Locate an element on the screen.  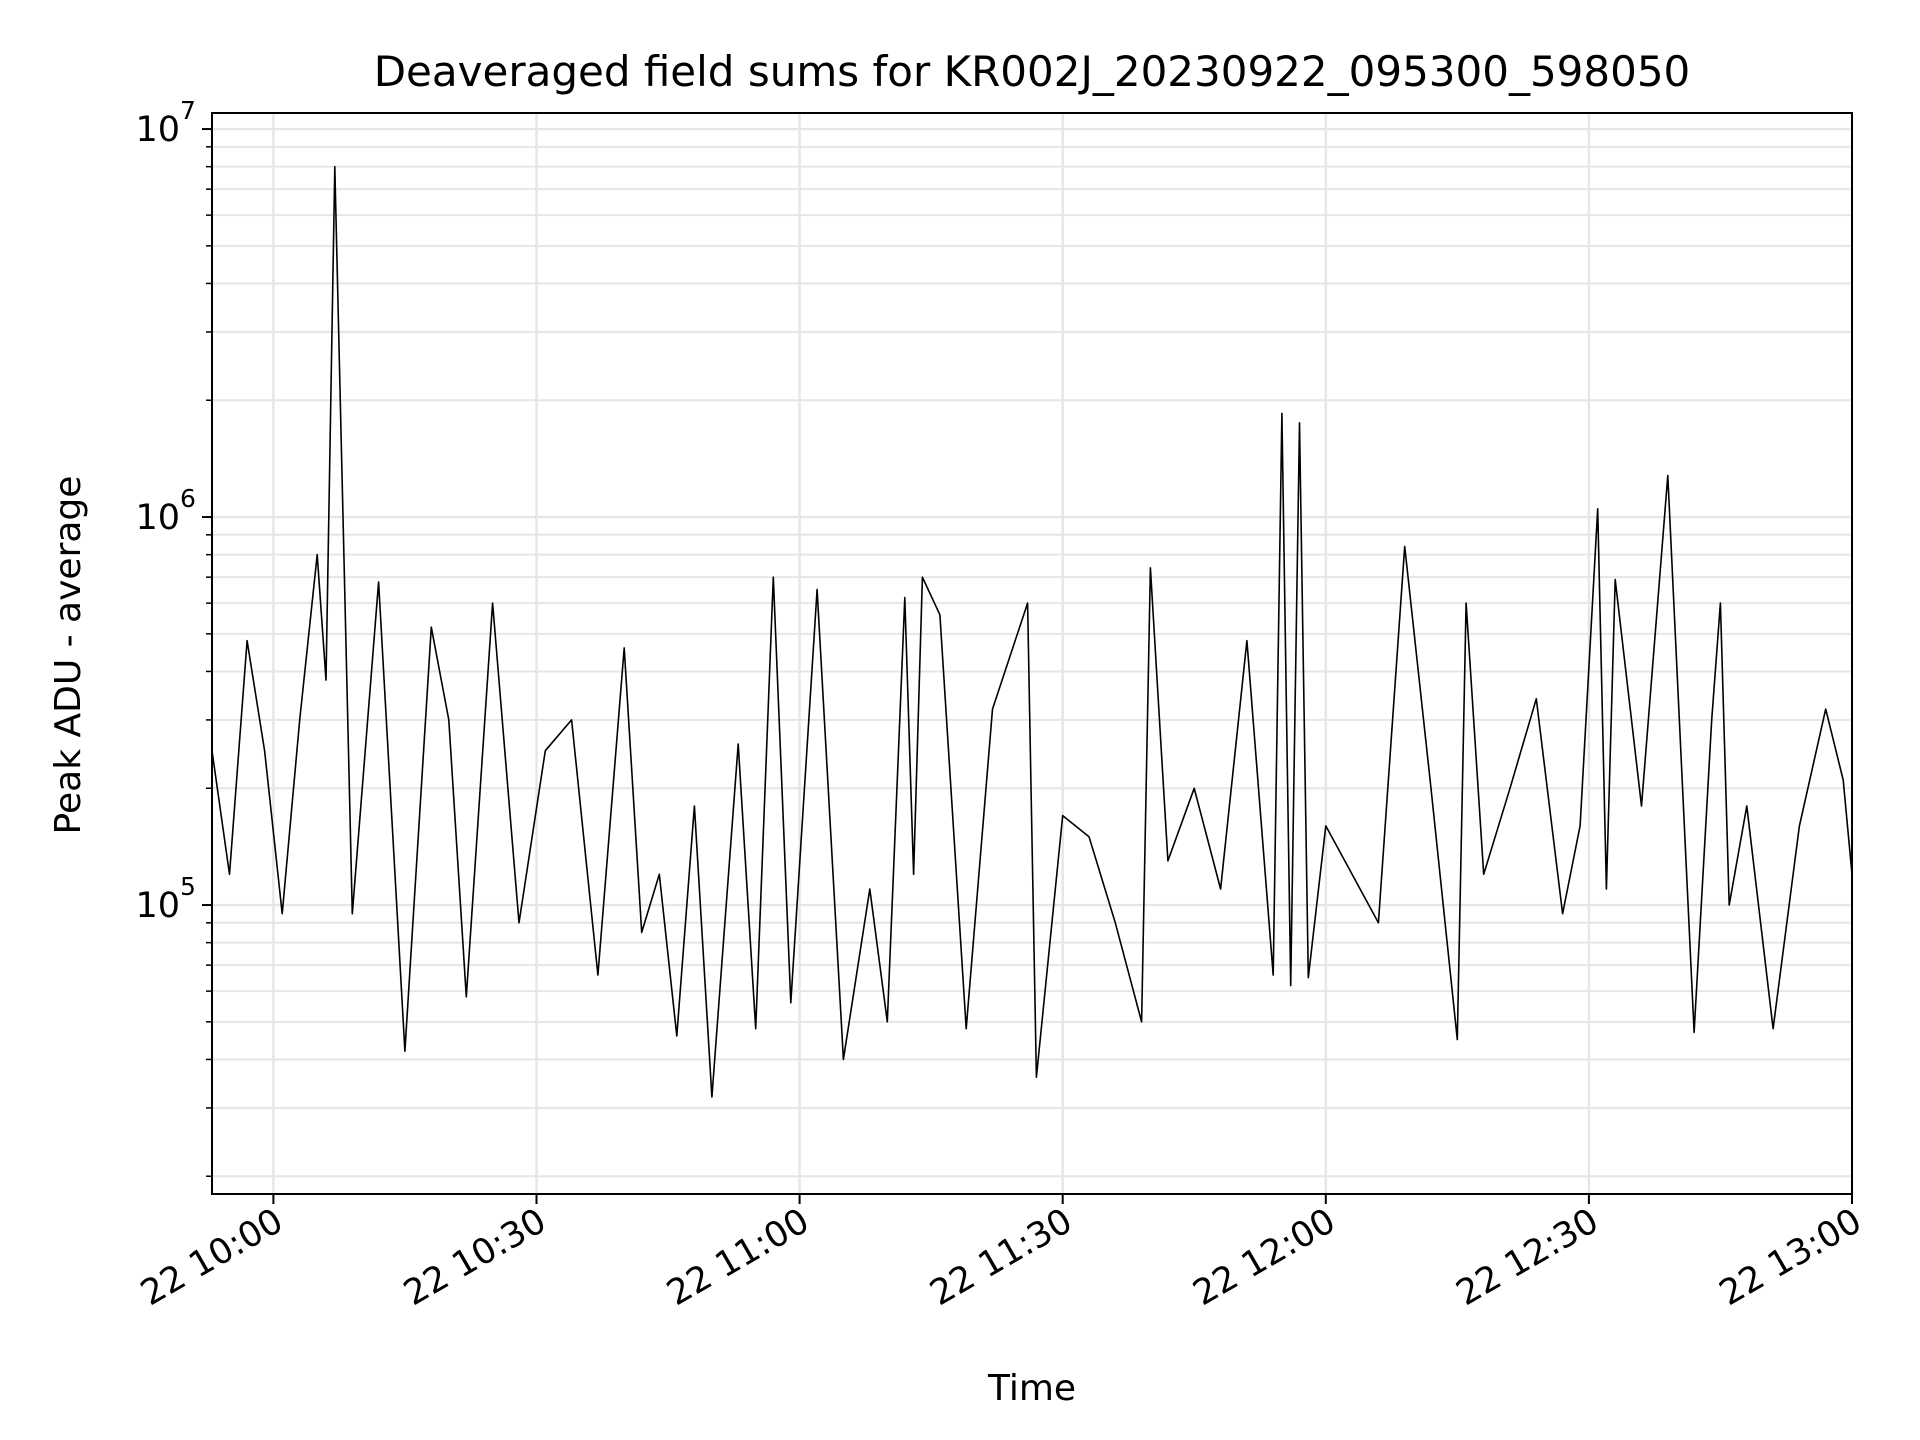
y-tick-label: 10 7 is located at coordinates (165, 123).